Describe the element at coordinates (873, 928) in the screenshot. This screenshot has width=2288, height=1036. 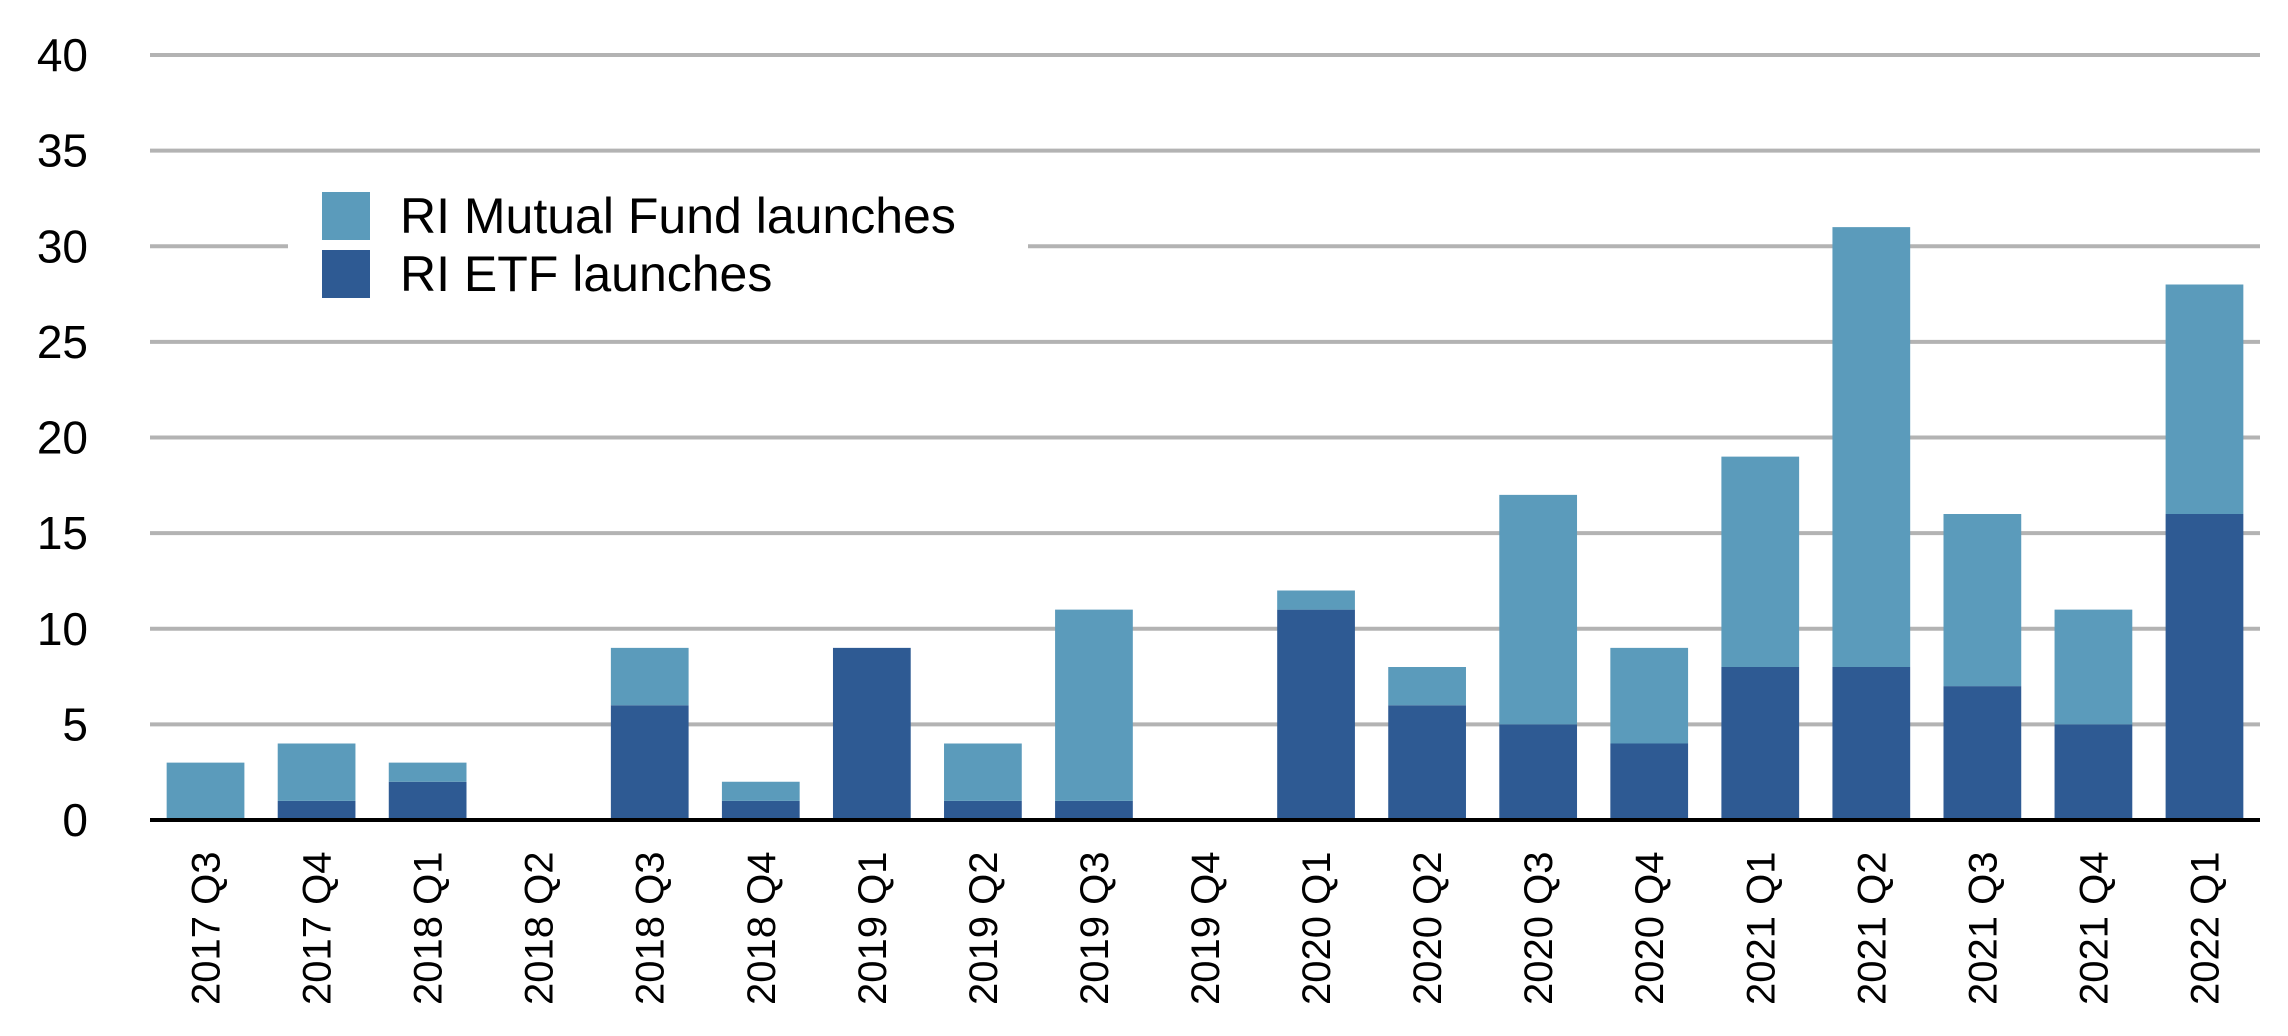
I see `x-tick-label-2019-q1: 2019 Q1` at that location.